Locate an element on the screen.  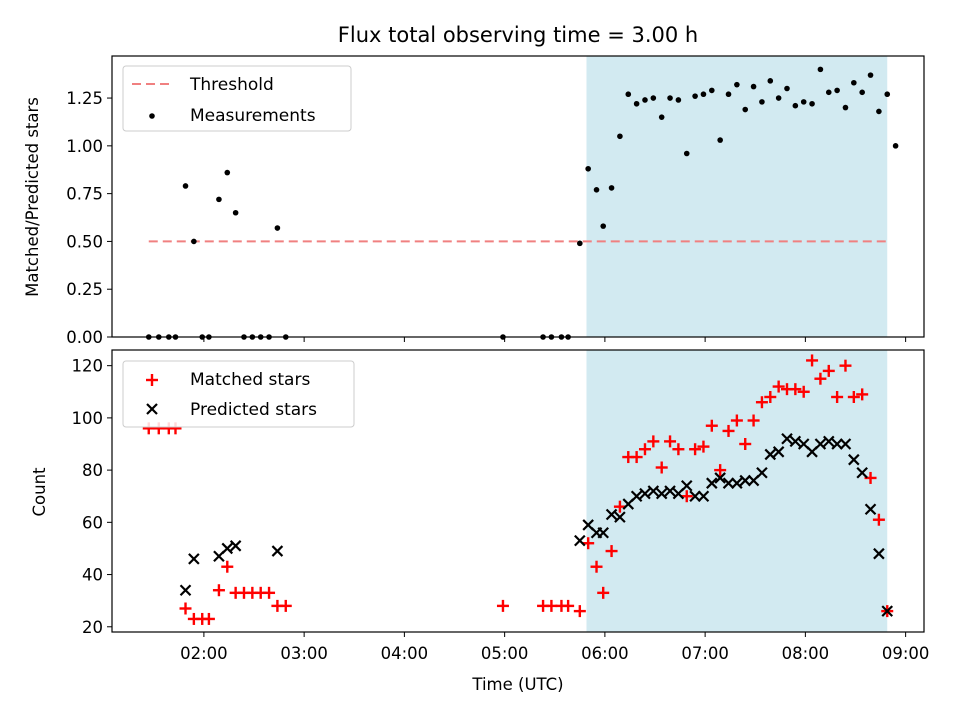
top-y-tick-label: 0.50 is located at coordinates (84, 241).